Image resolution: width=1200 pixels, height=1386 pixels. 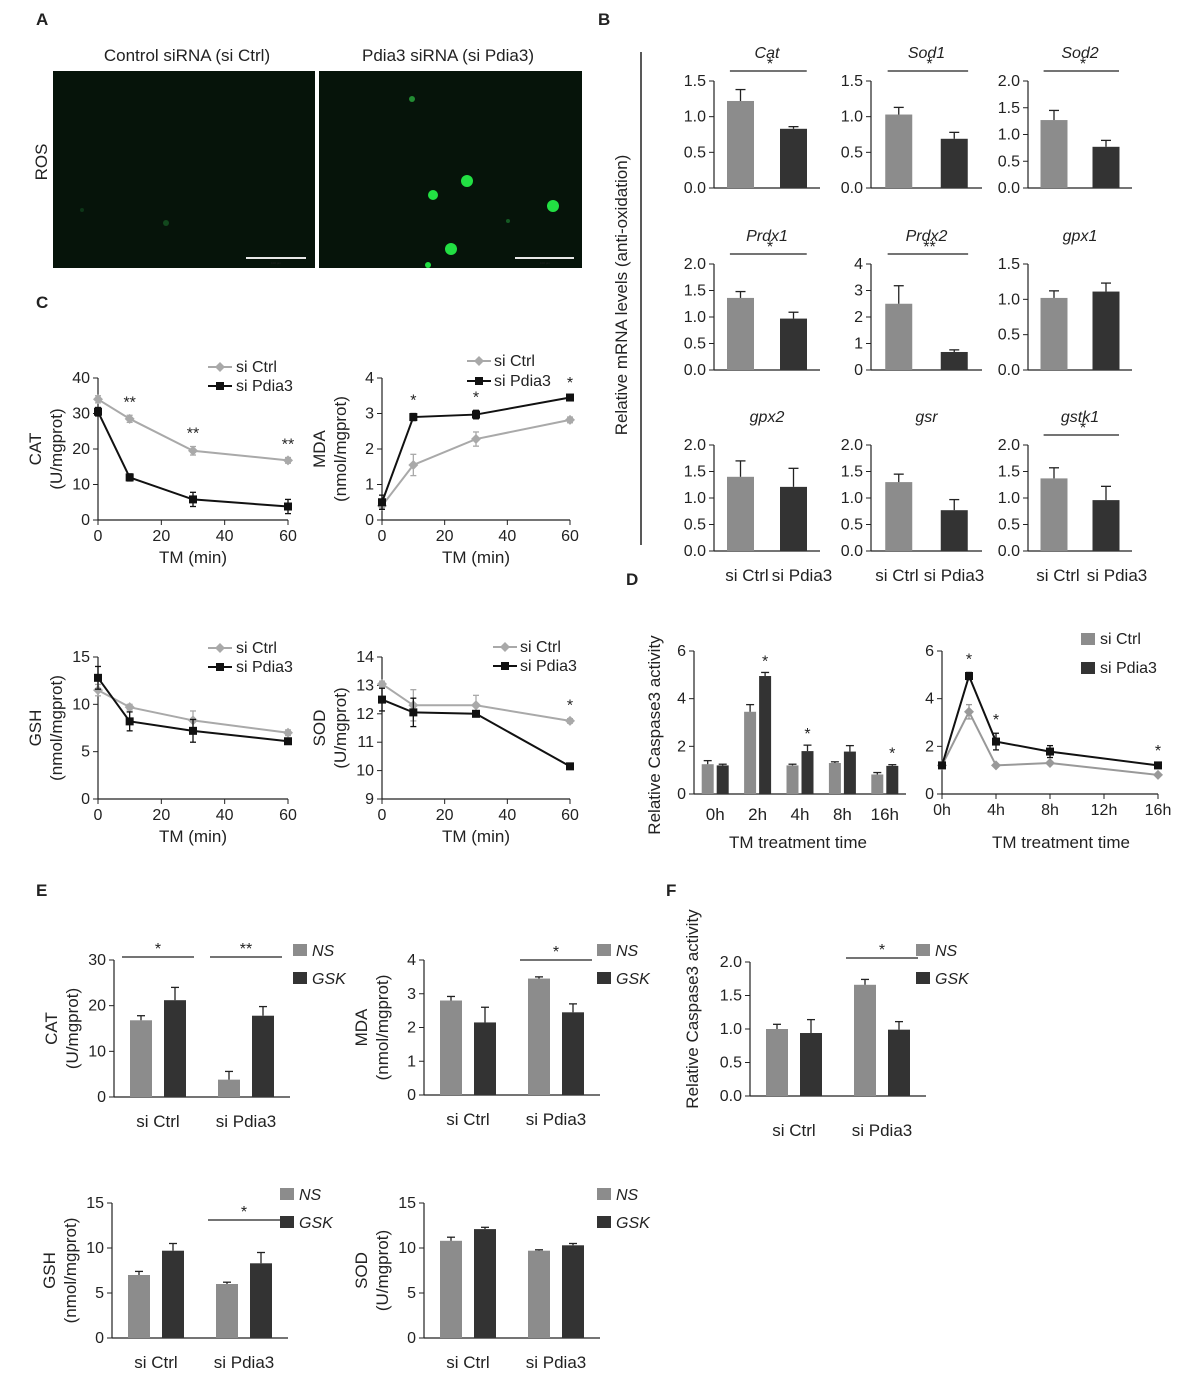 I want to click on x-tick-label: 60, so click(x=288, y=536).